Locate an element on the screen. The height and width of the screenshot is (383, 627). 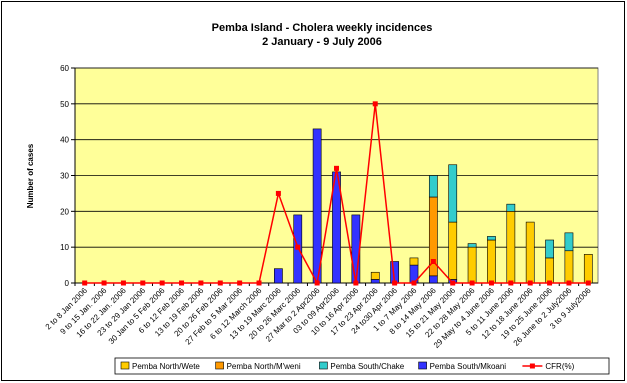
legend-swatch-pemba-south-chake is located at coordinates (323, 365).